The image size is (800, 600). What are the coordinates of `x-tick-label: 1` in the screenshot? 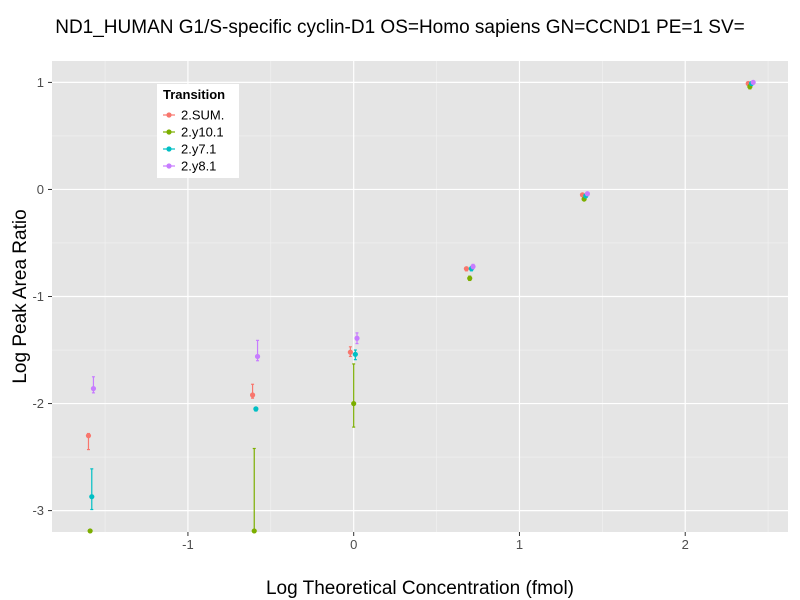 It's located at (519, 544).